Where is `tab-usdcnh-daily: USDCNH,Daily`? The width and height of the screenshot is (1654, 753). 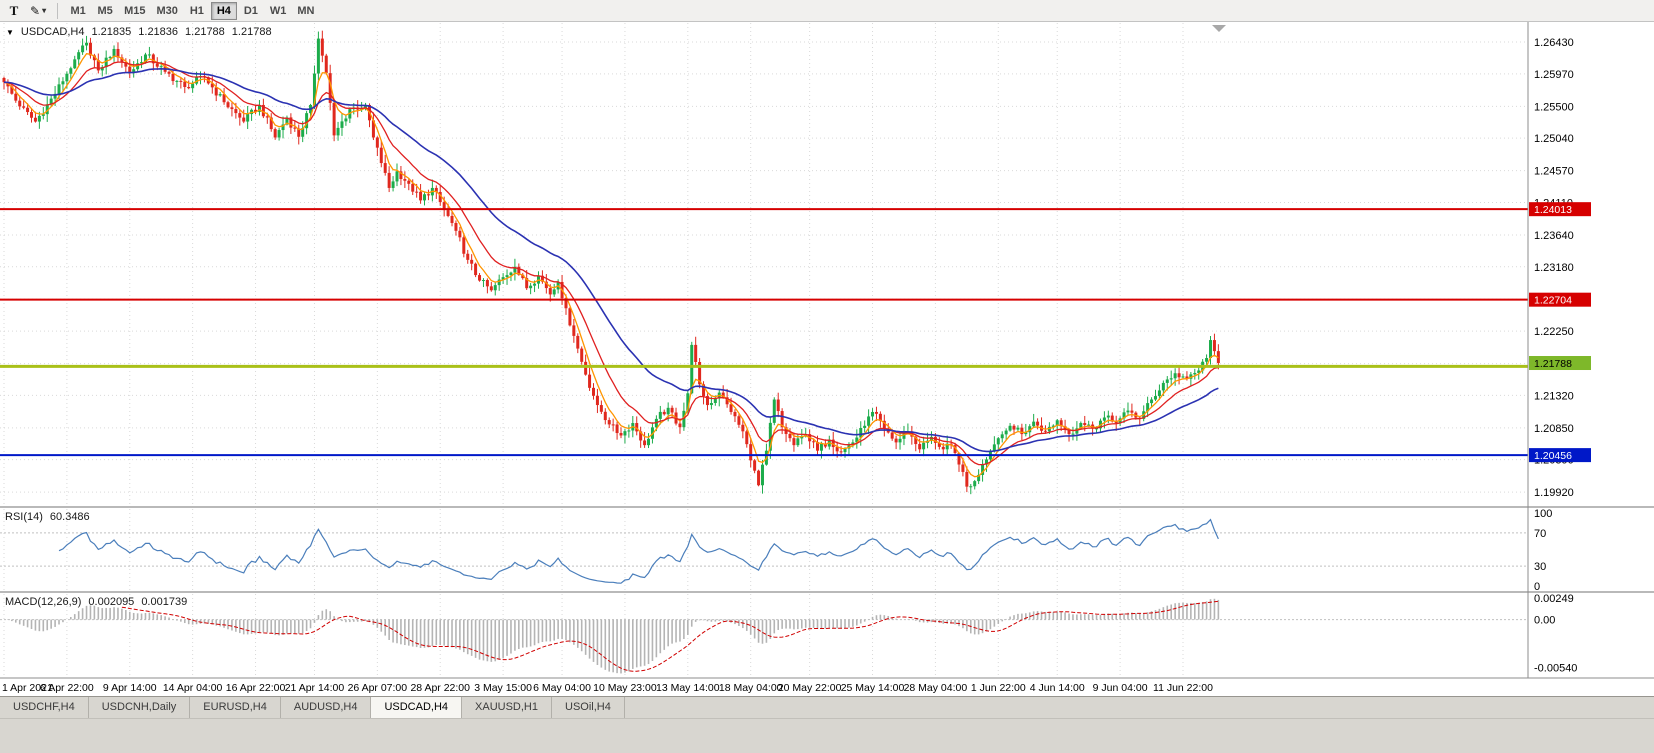 tab-usdcnh-daily: USDCNH,Daily is located at coordinates (139, 707).